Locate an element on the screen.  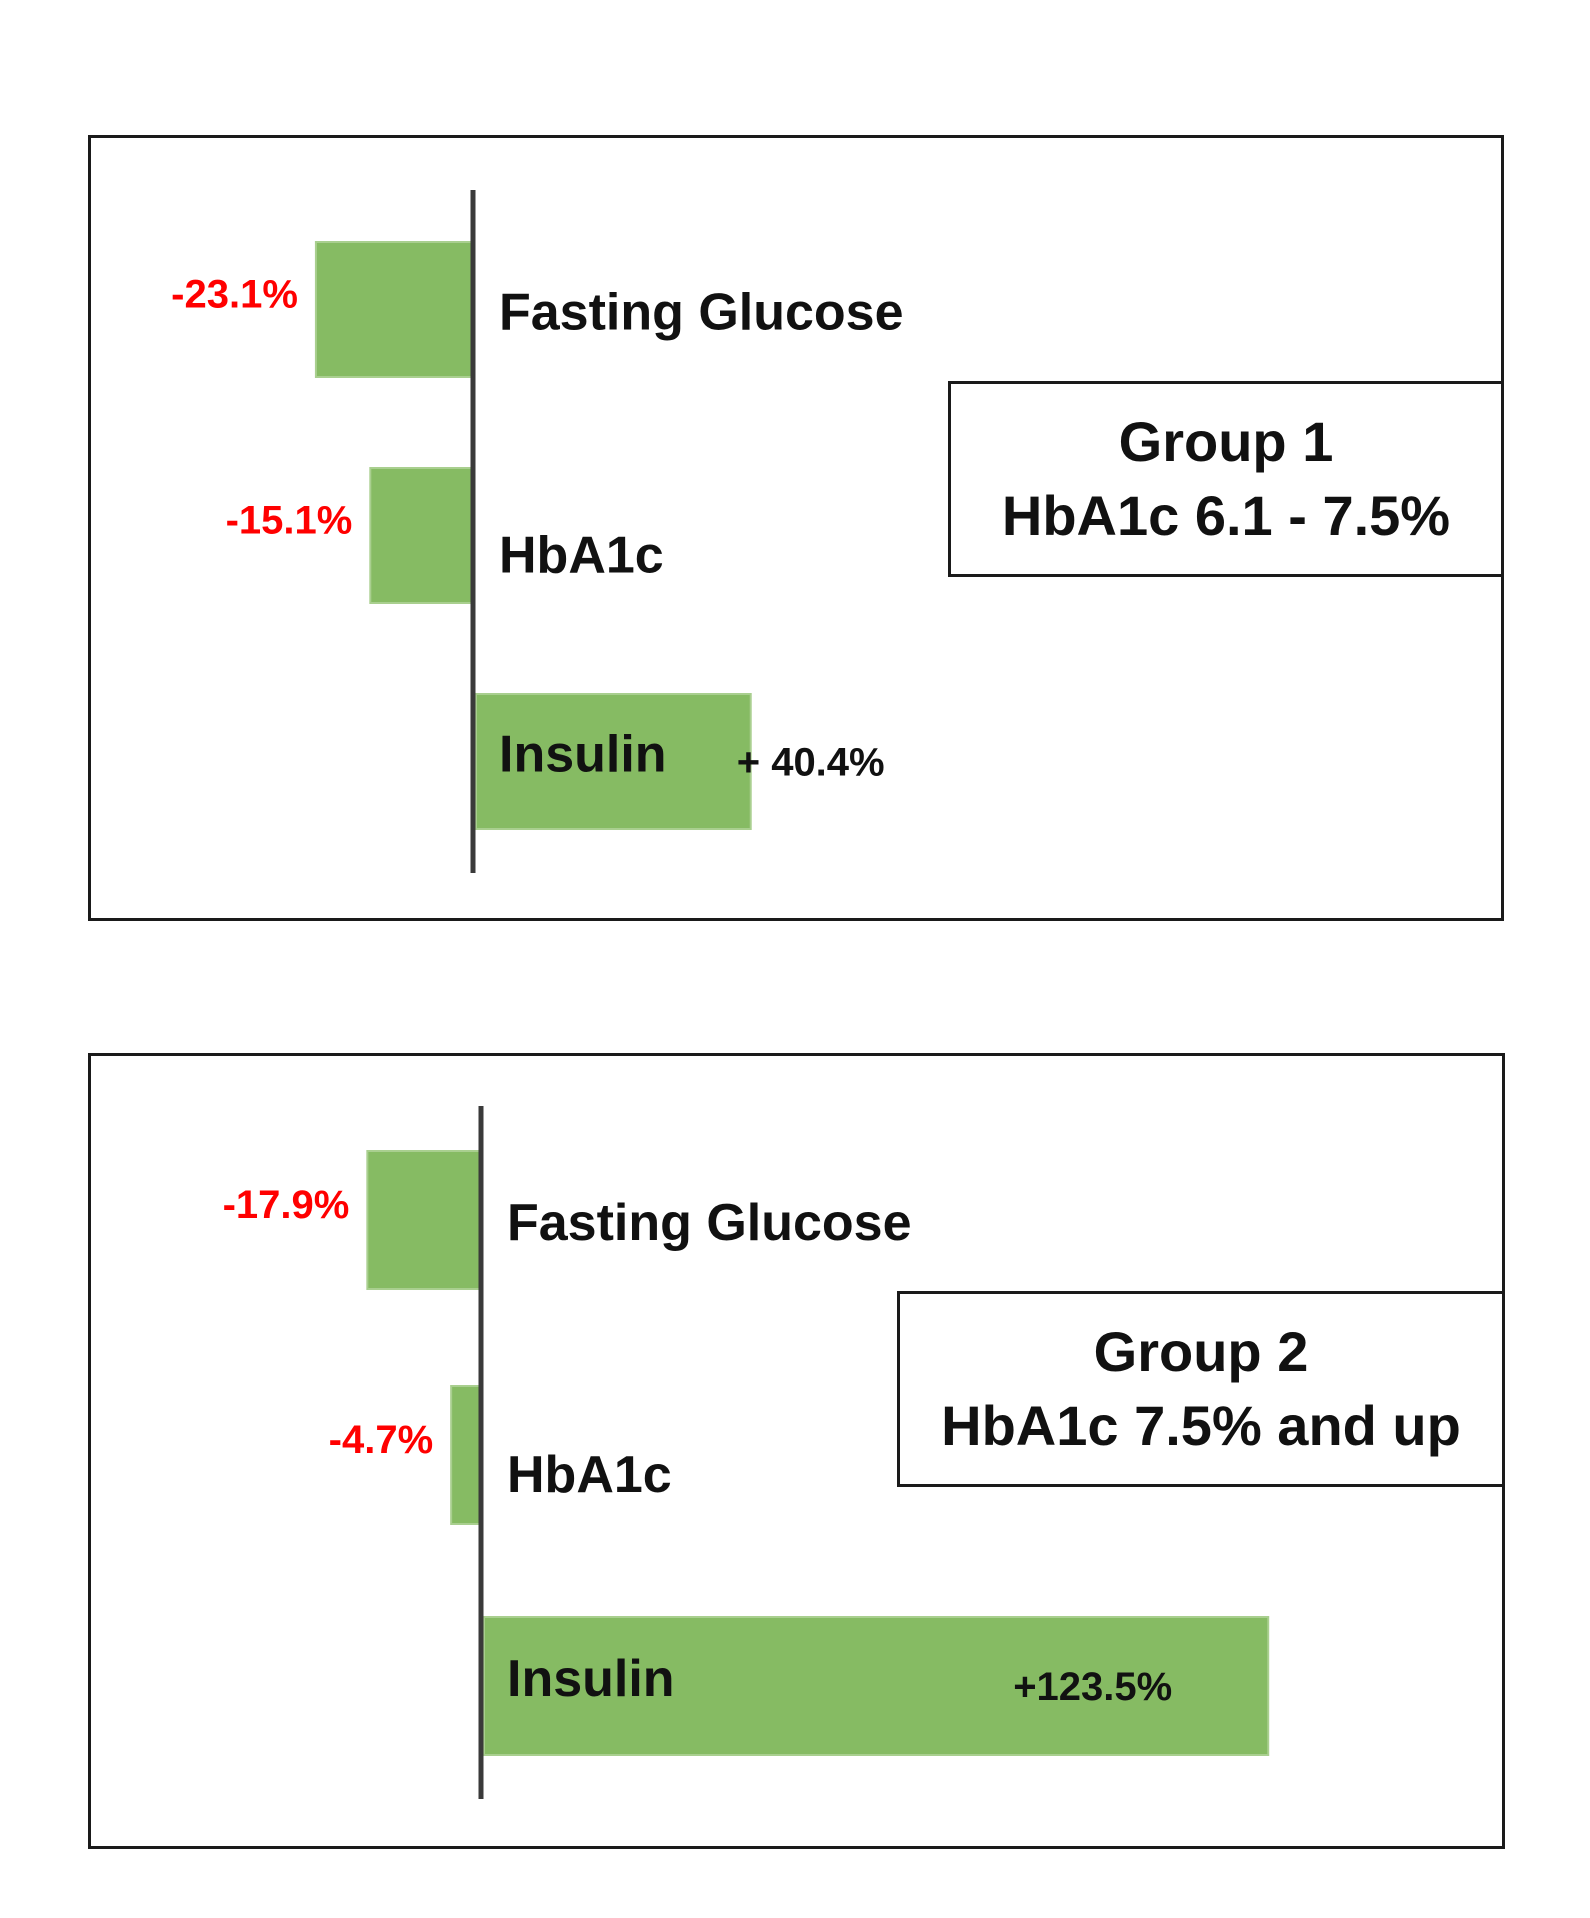
group-range: HbA1c 7.5% and up is located at coordinates (1201, 1425).